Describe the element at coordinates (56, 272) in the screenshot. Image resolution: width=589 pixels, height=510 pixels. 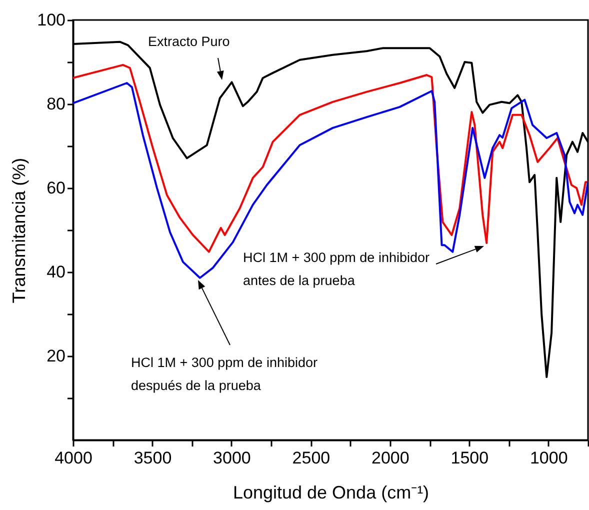
I see `y-tick-label: 40` at that location.